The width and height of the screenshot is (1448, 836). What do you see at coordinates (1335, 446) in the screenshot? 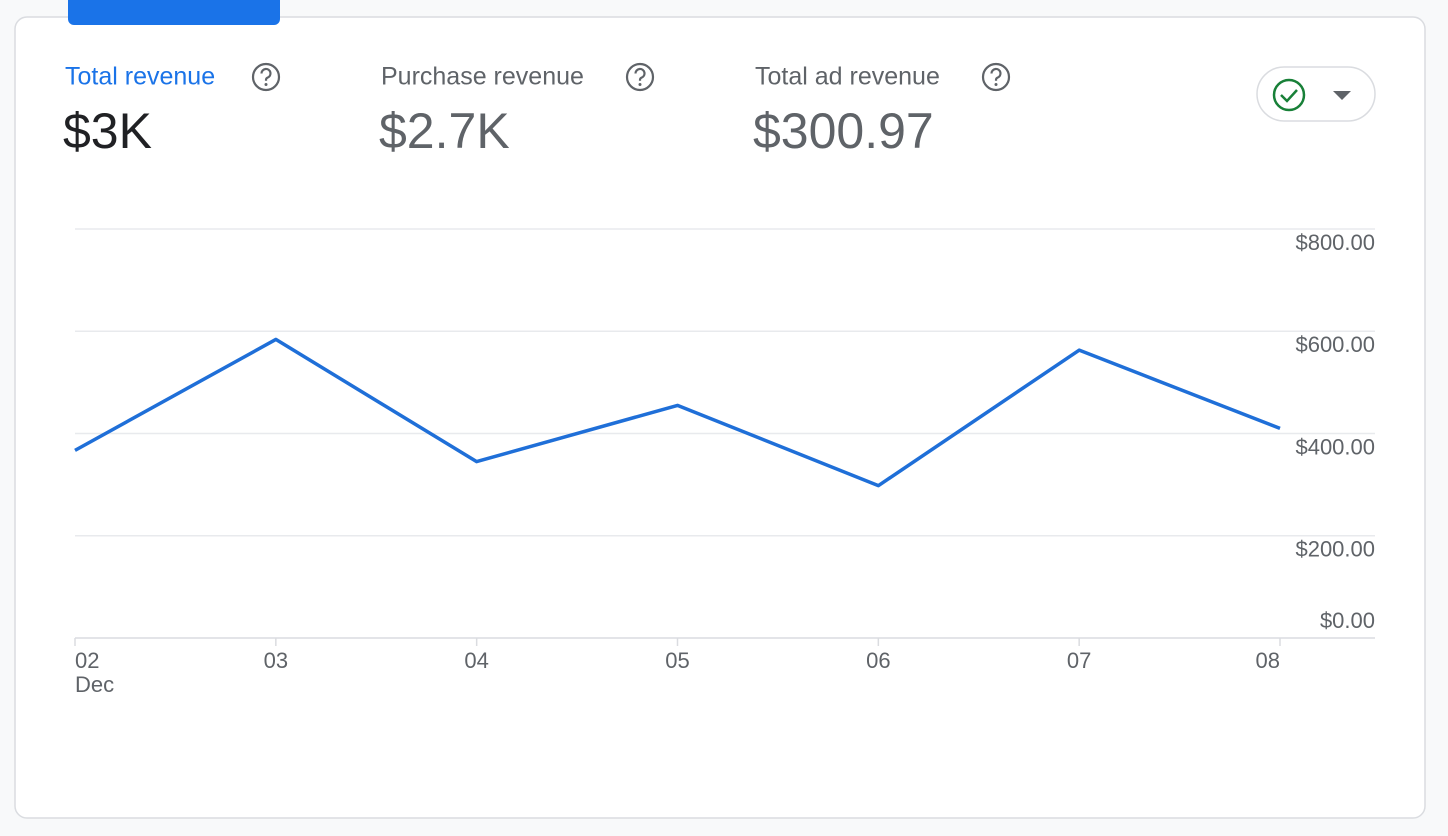
I see `y-tick-label: $400.00` at bounding box center [1335, 446].